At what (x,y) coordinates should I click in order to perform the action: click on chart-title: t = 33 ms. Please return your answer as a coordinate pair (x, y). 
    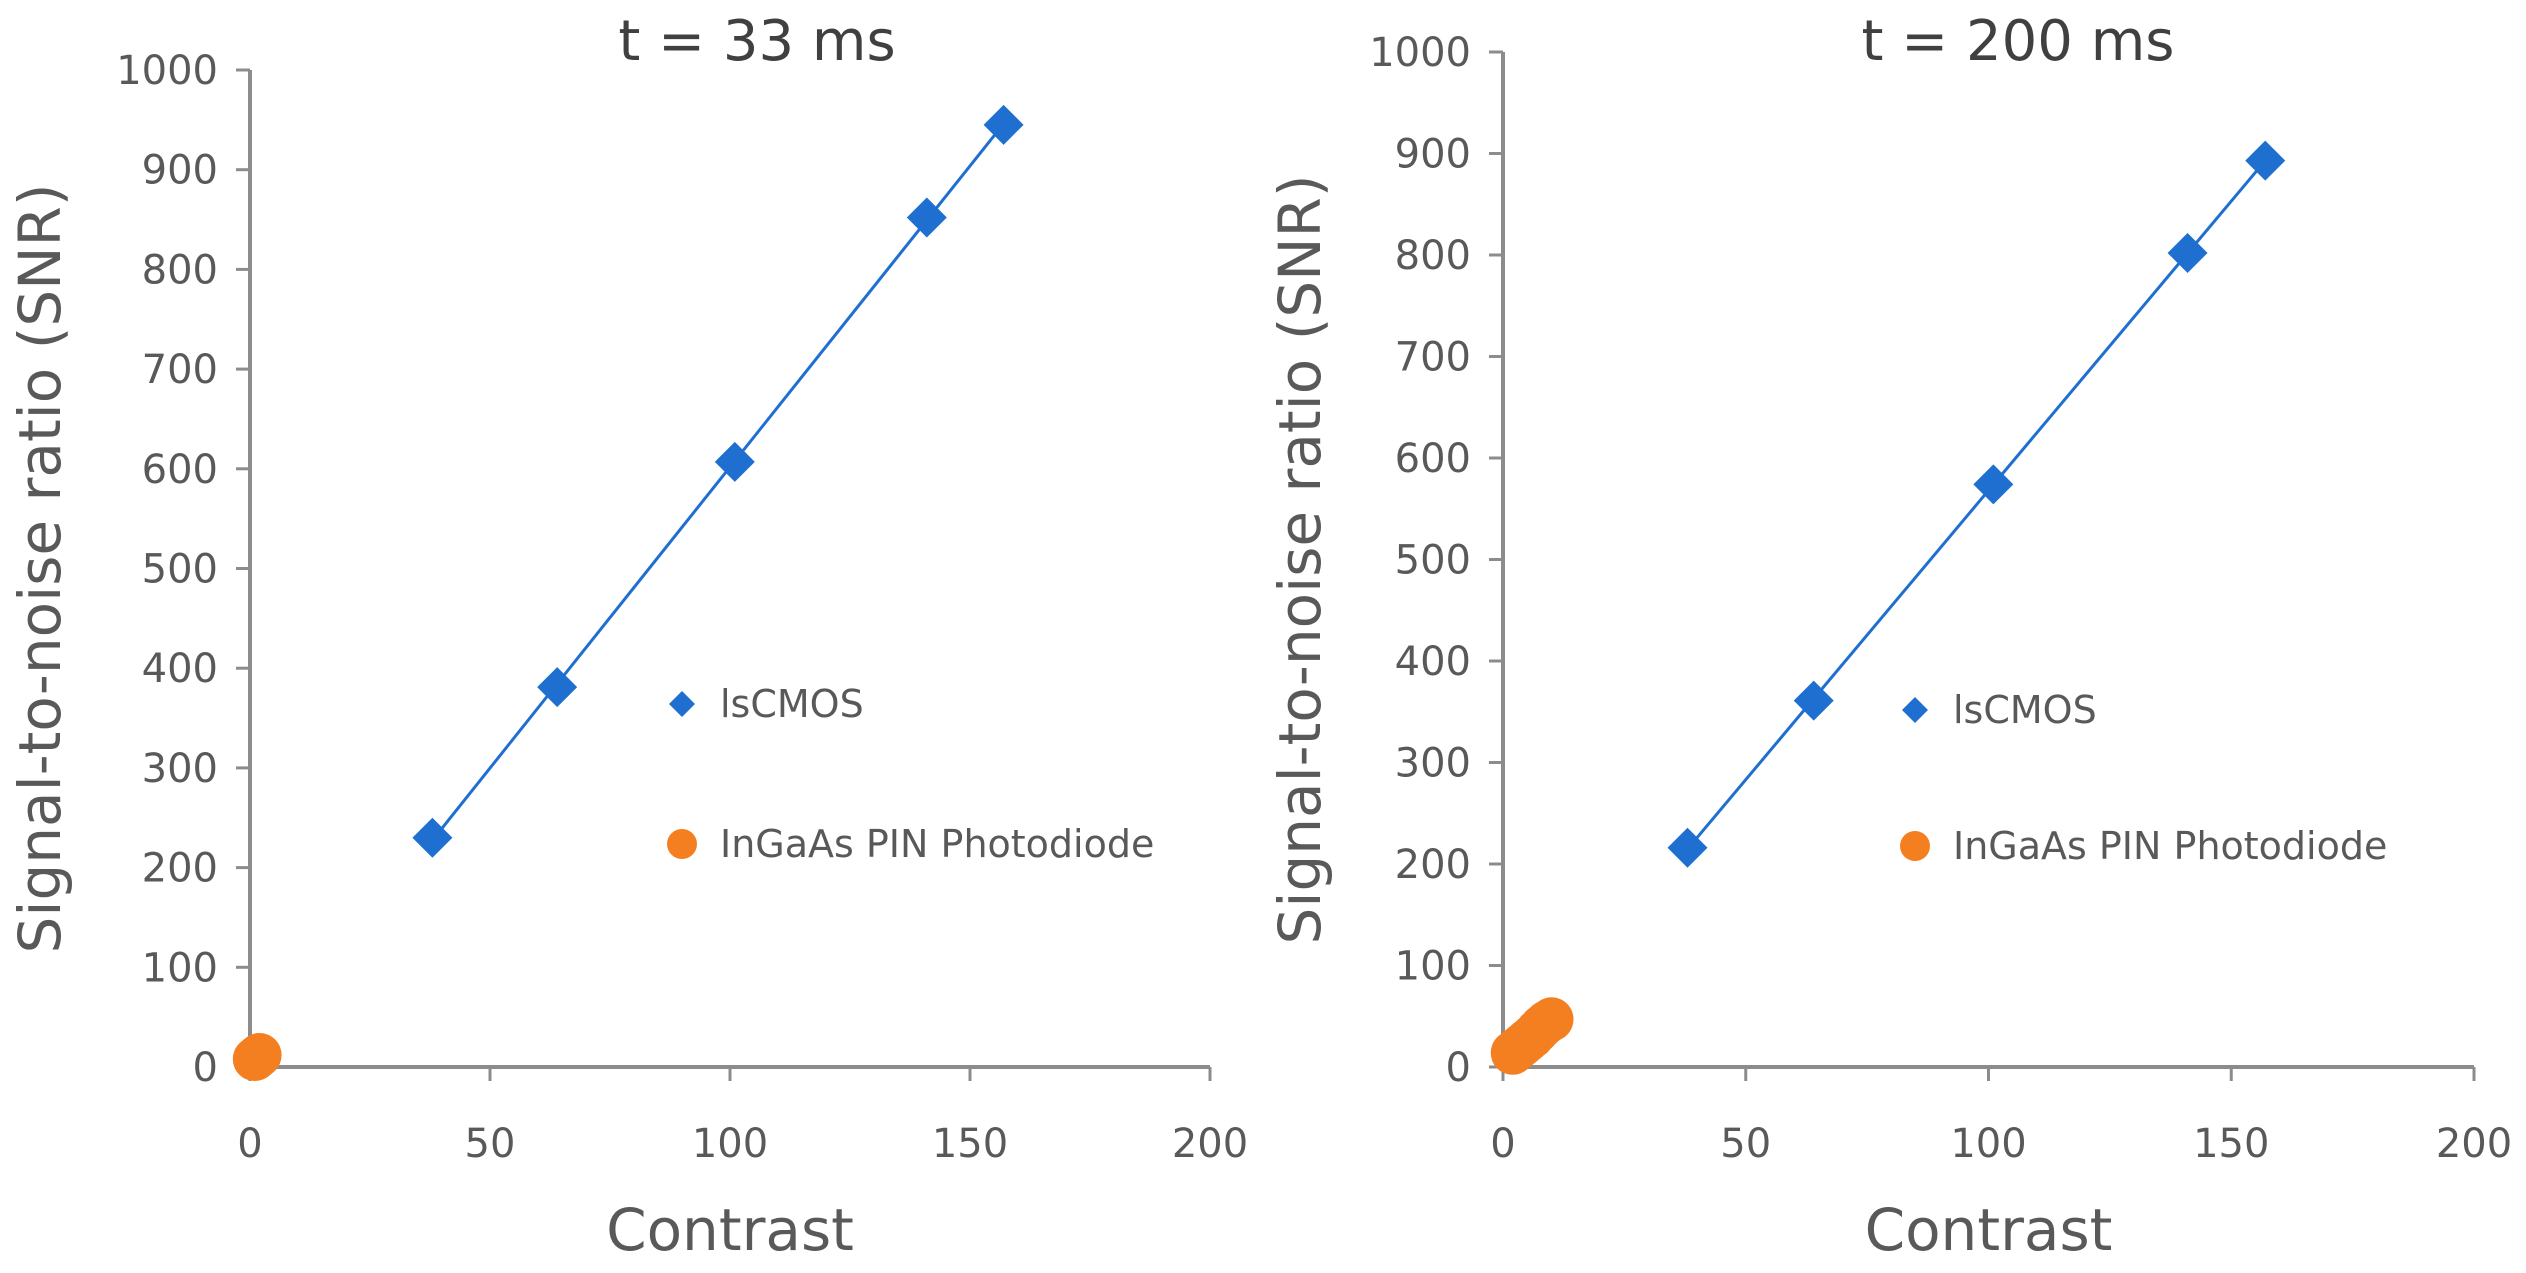
    Looking at the image, I should click on (756, 41).